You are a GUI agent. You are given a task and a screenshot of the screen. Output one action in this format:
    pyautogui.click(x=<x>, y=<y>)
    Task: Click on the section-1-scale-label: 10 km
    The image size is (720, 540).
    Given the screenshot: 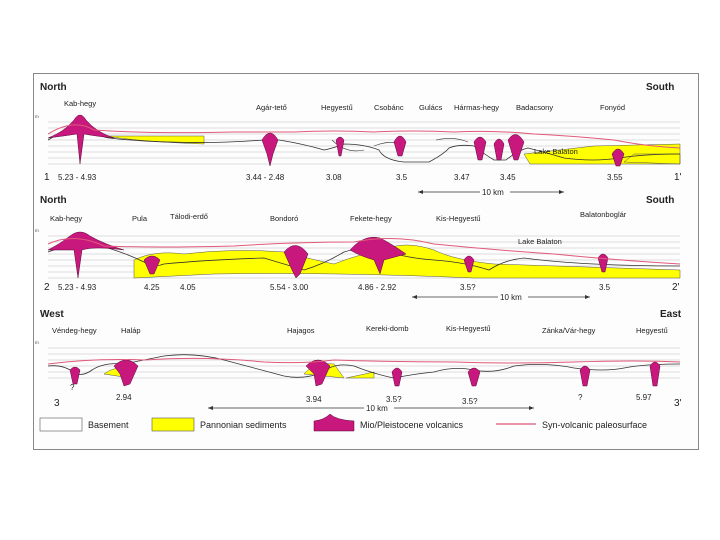 What is the action you would take?
    pyautogui.click(x=493, y=192)
    